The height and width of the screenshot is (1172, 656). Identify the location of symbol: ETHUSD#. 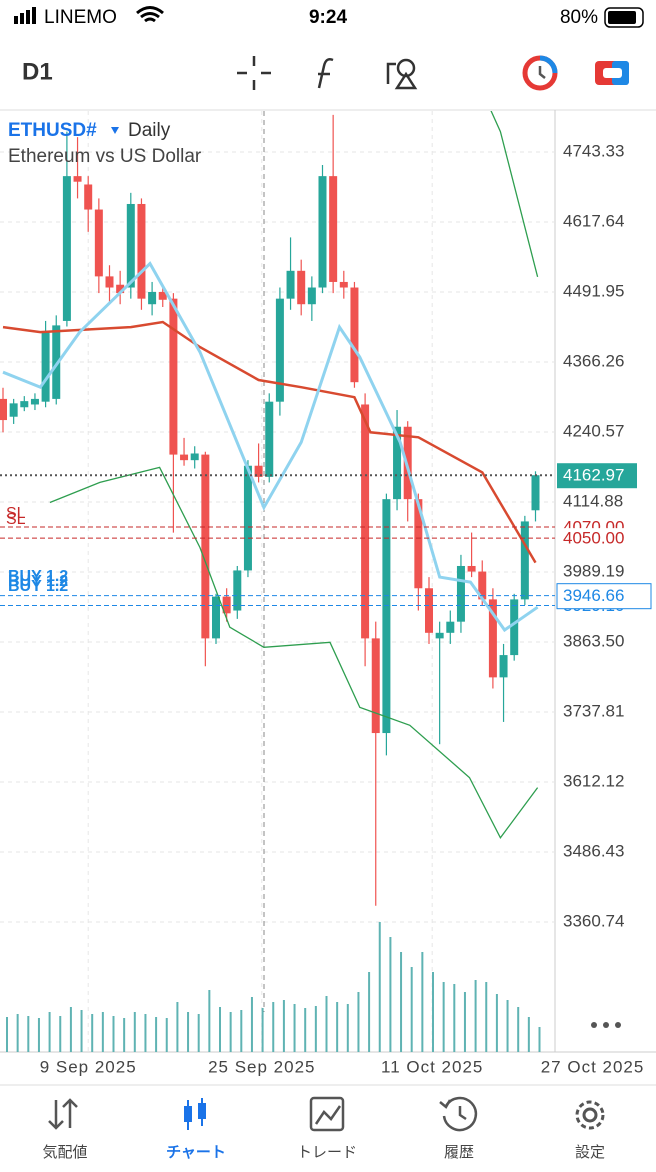
(52, 130).